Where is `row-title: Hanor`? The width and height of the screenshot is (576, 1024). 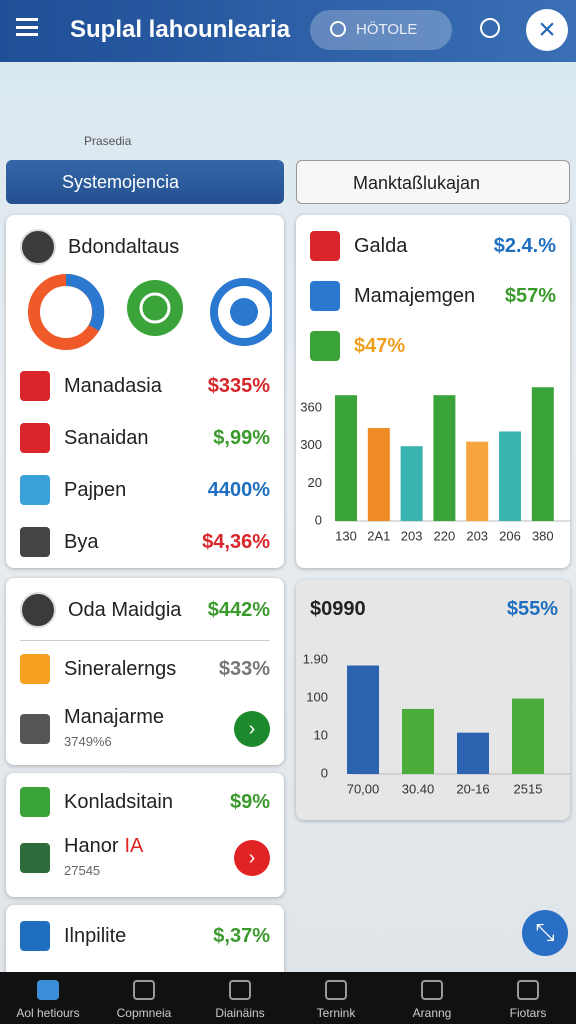 row-title: Hanor is located at coordinates (91, 846).